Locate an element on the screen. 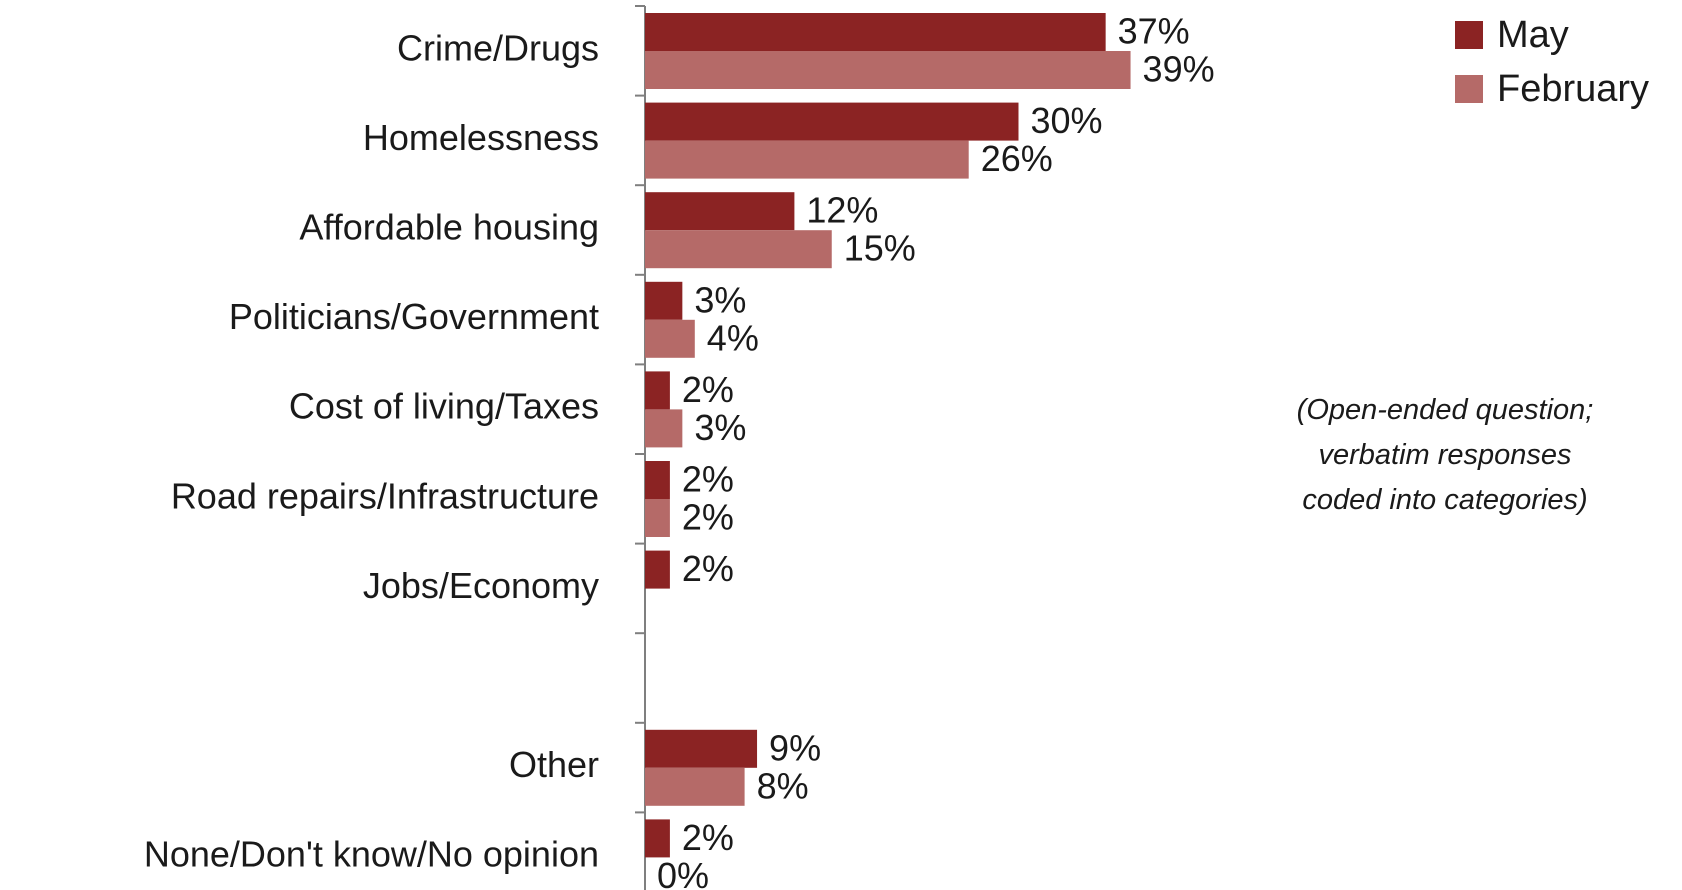 The height and width of the screenshot is (890, 1682). data-label-february: 8% is located at coordinates (783, 785).